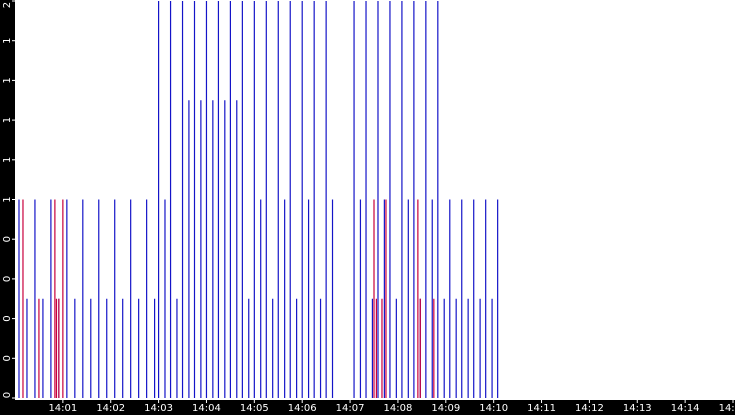  What do you see at coordinates (445, 408) in the screenshot?
I see `x-tick-label: 14:09` at bounding box center [445, 408].